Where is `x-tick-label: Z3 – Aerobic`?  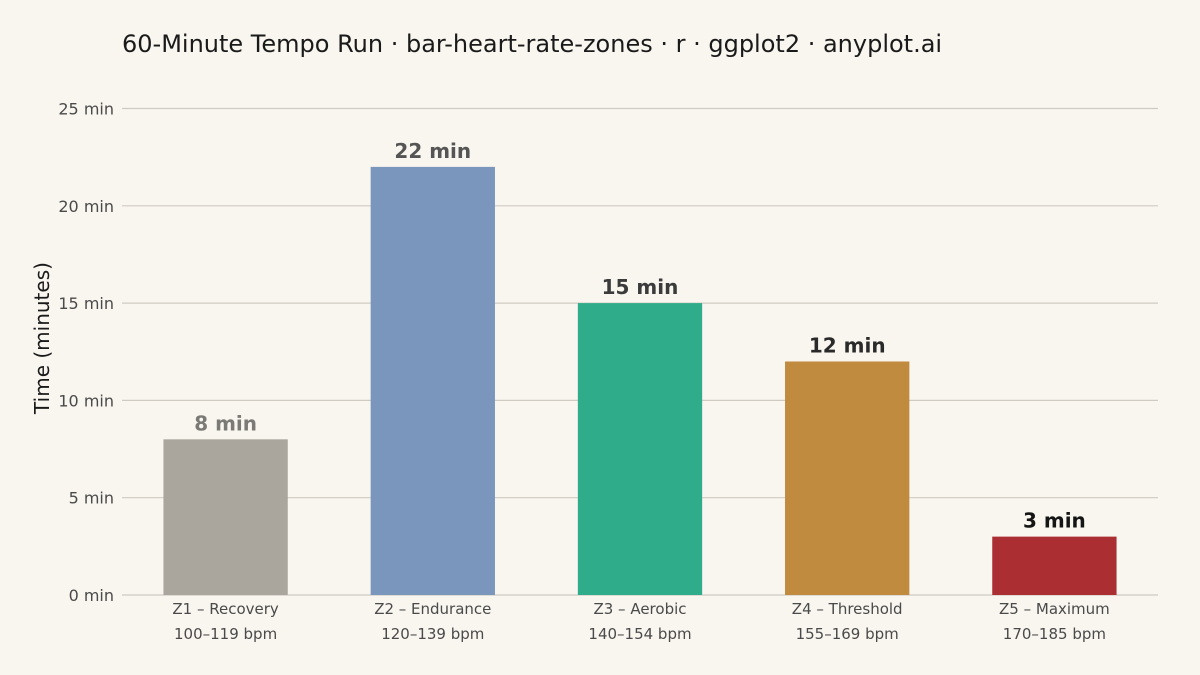 x-tick-label: Z3 – Aerobic is located at coordinates (639, 609).